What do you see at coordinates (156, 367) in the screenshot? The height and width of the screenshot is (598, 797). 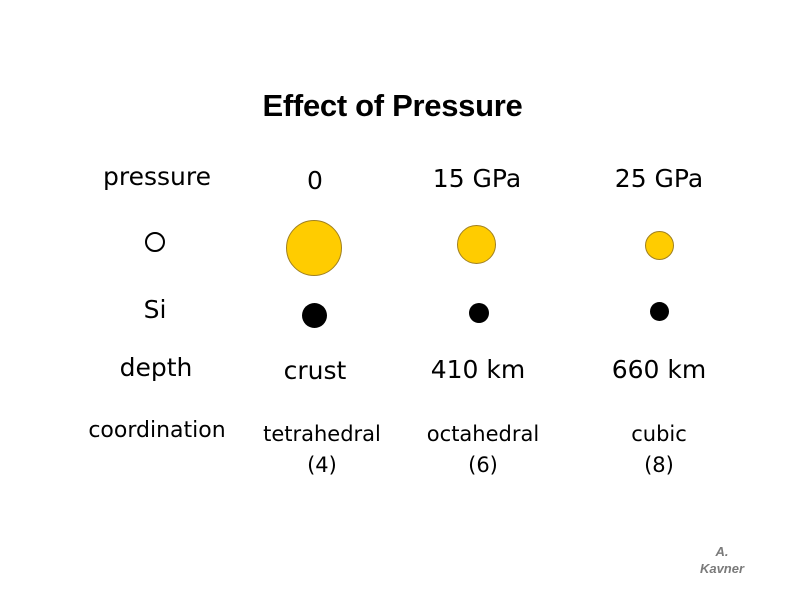 I see `row-label-depth: depth` at bounding box center [156, 367].